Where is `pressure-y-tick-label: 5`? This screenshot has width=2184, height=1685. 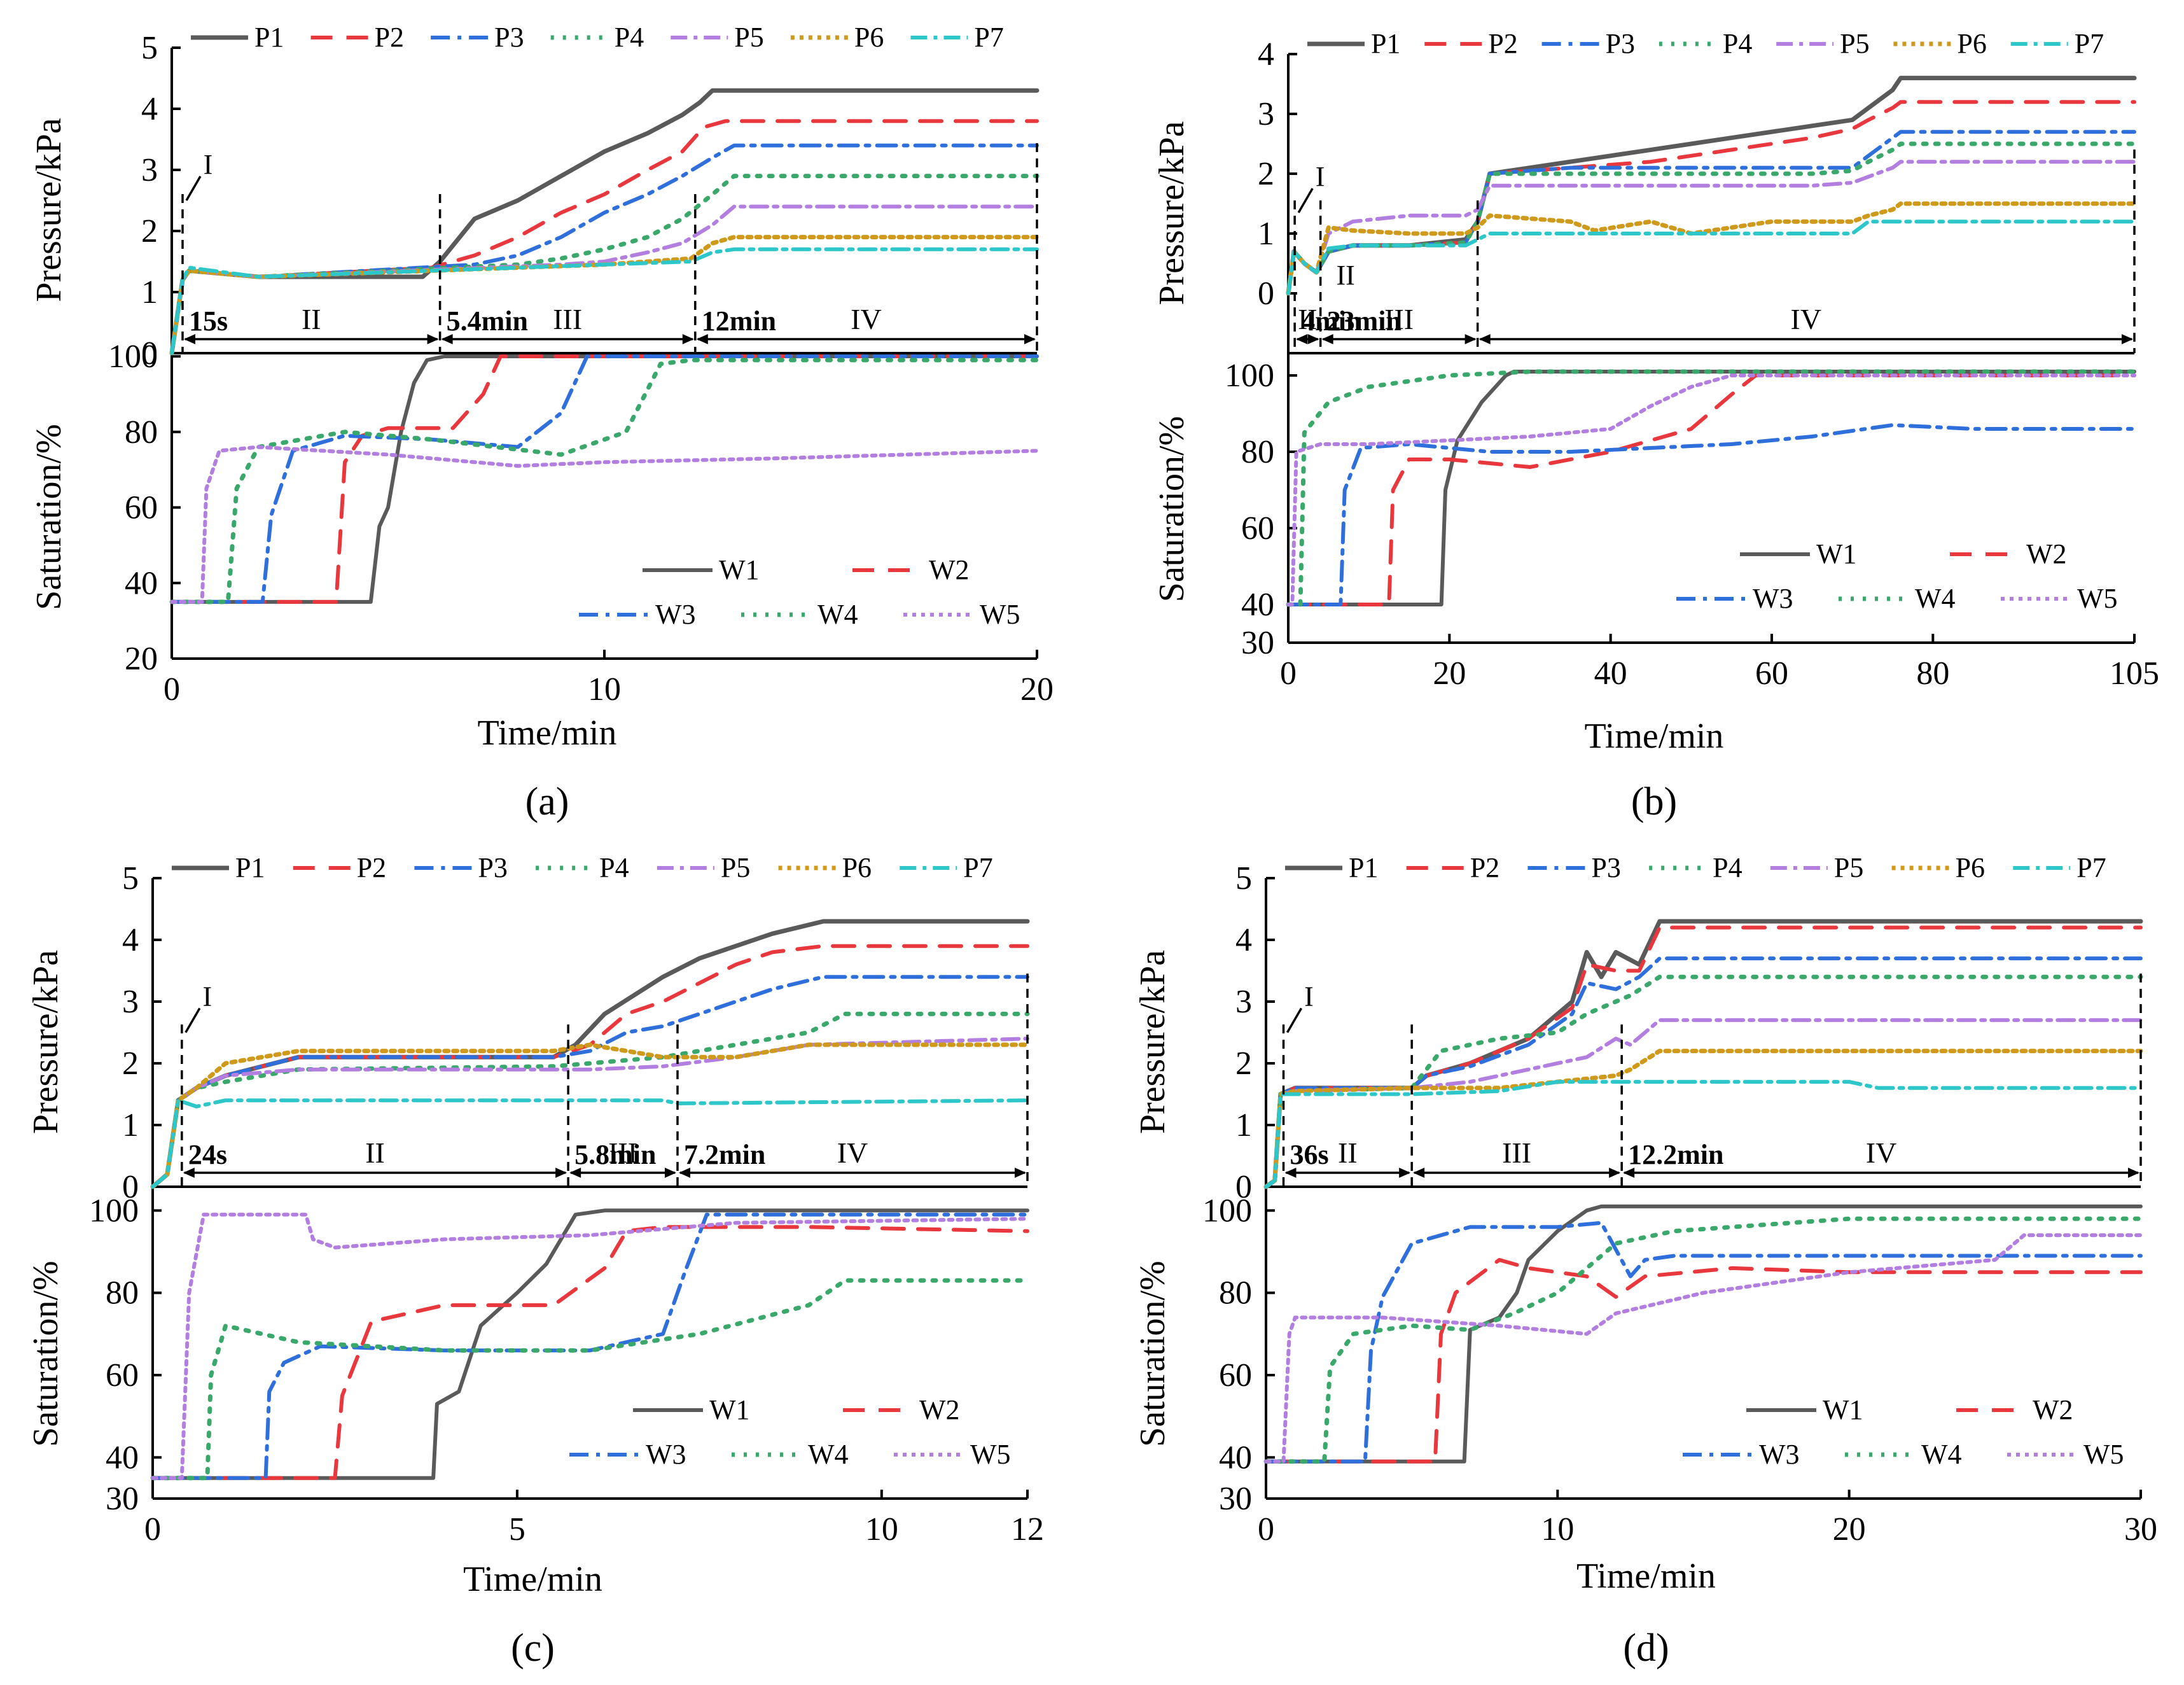 pressure-y-tick-label: 5 is located at coordinates (149, 48).